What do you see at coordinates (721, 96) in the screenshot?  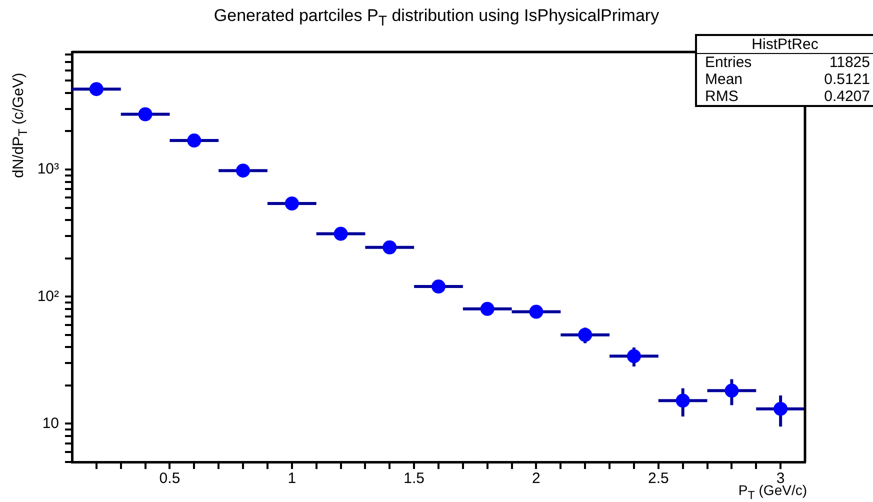 I see `annotation: RMS` at bounding box center [721, 96].